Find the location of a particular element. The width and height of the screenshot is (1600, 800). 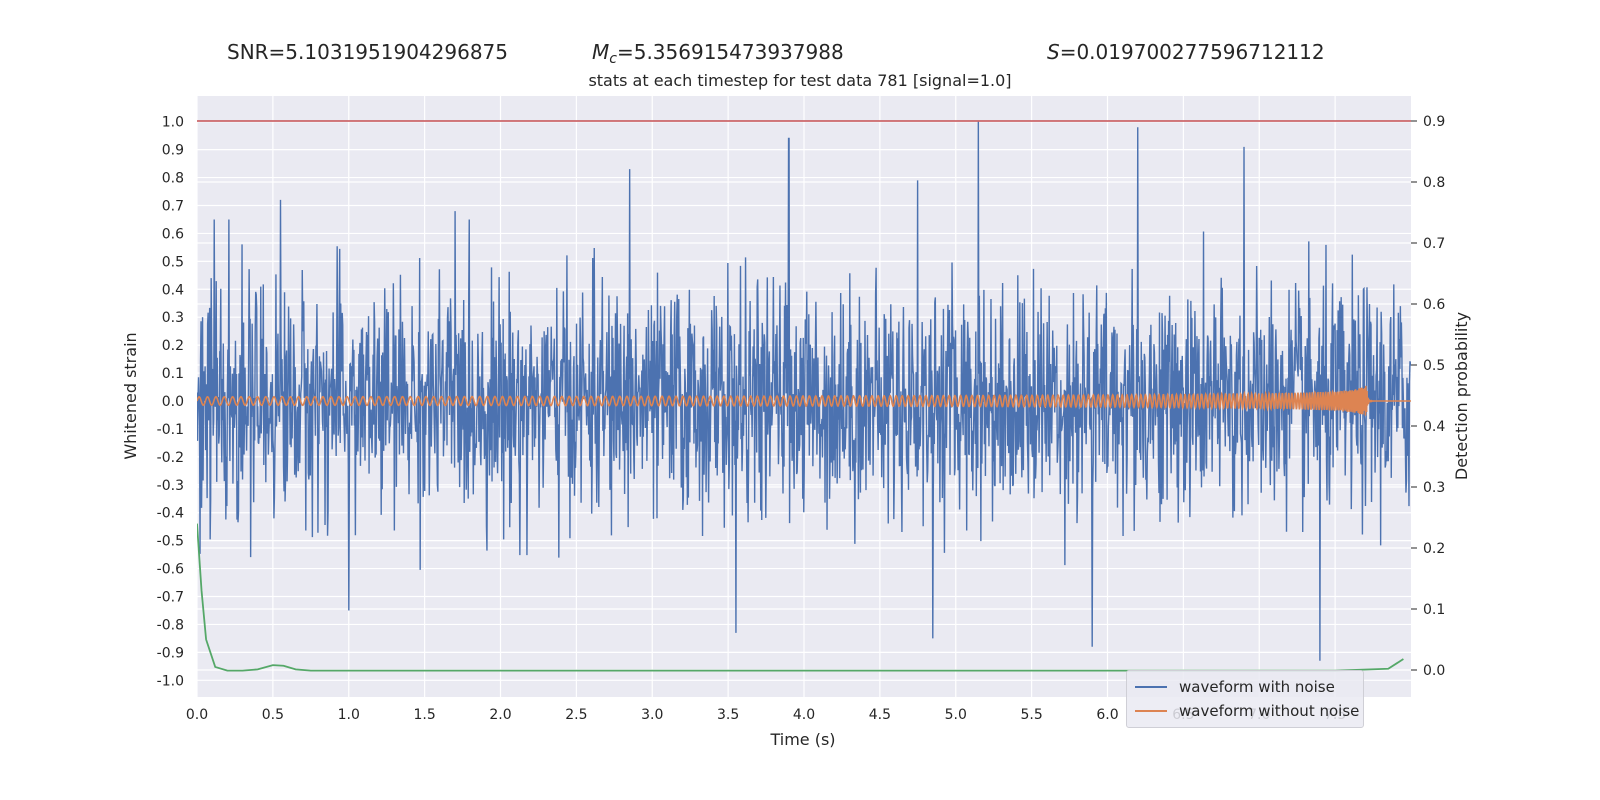

y-tick-label: -0.8 is located at coordinates (170, 625).